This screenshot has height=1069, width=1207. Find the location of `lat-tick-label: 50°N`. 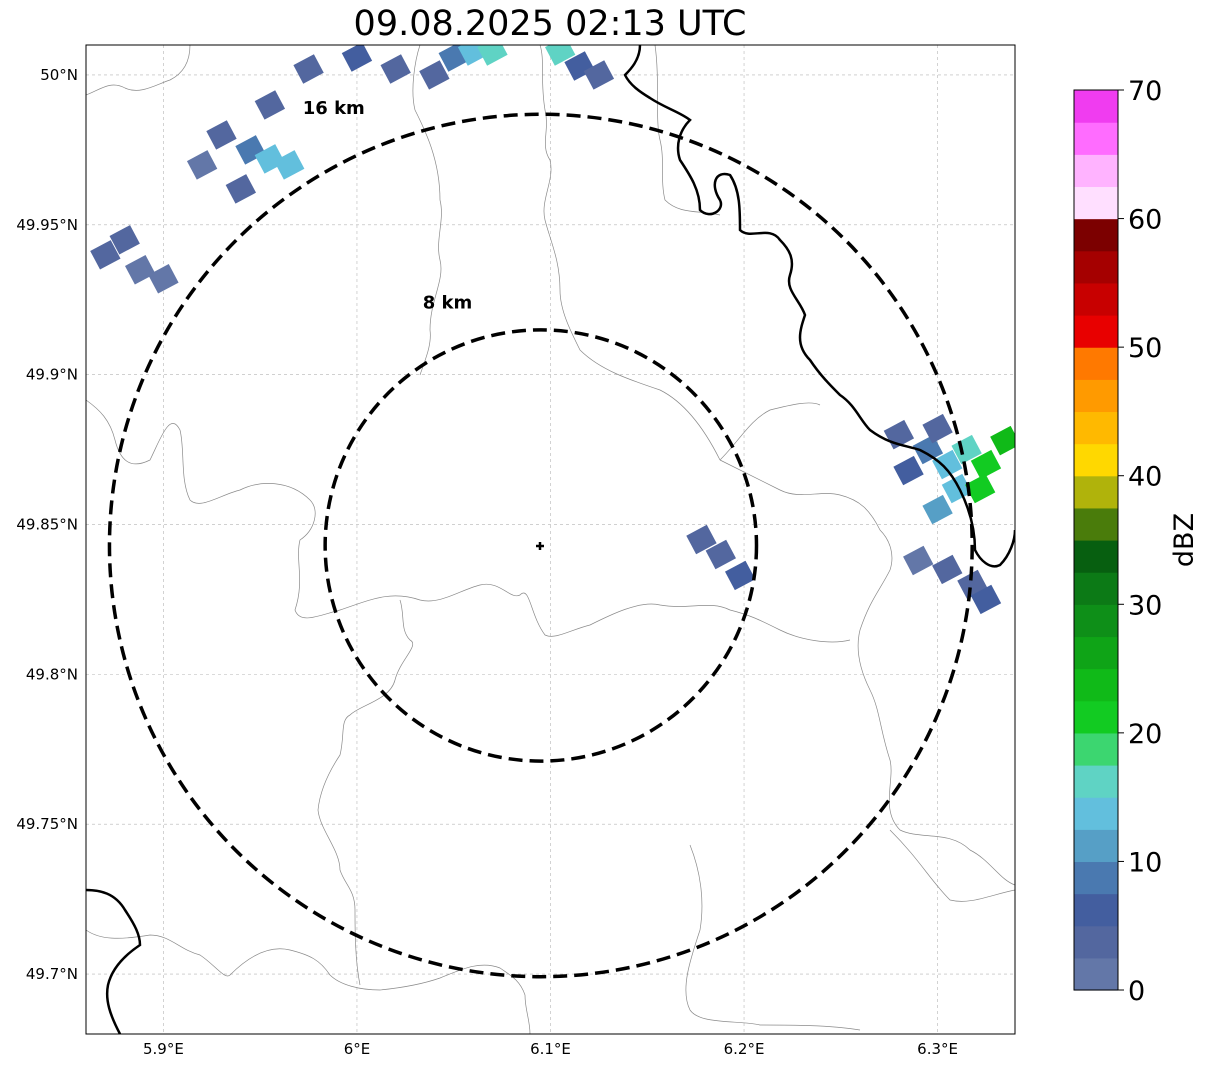

lat-tick-label: 50°N is located at coordinates (59, 75).